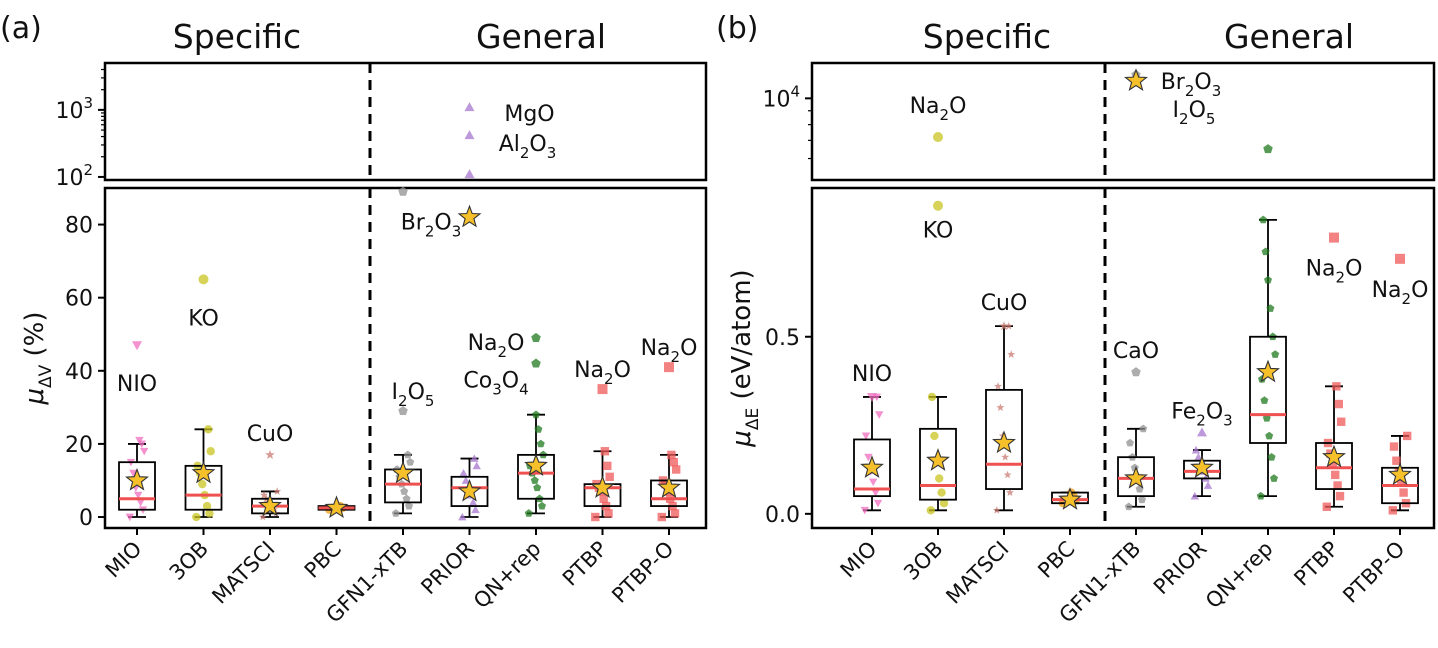  What do you see at coordinates (79, 372) in the screenshot?
I see `lower-tick-label: 40` at bounding box center [79, 372].